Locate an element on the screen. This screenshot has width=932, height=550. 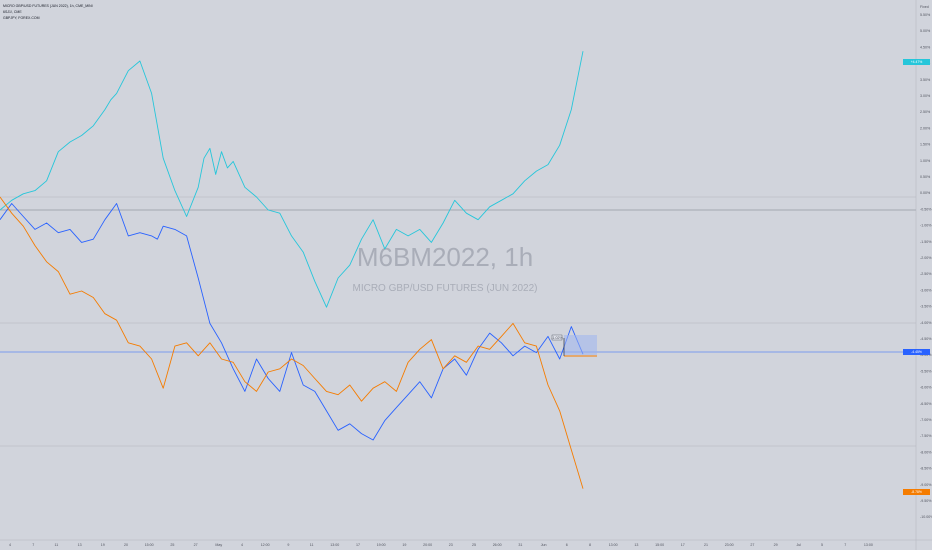
price-axis-tick-label: -9.50% is located at coordinates (926, 501).